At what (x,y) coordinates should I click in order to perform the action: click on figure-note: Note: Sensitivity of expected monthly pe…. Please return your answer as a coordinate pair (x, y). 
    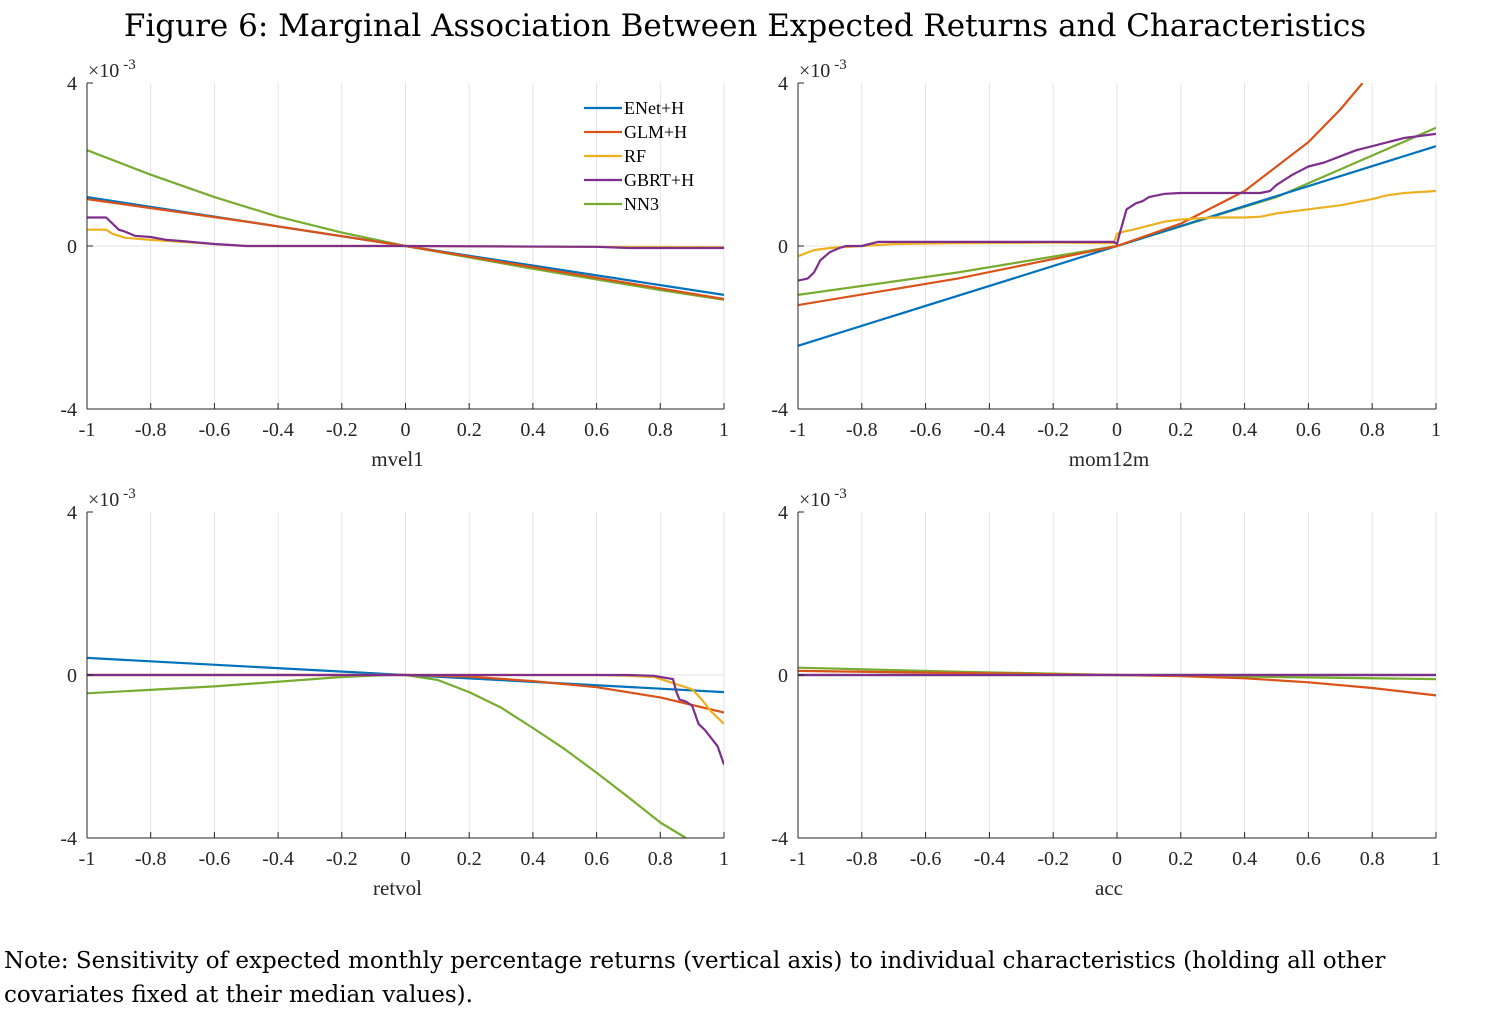
    Looking at the image, I should click on (695, 978).